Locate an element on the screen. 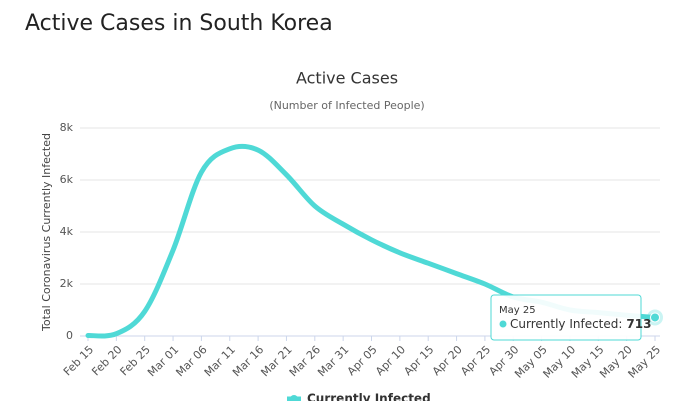 This screenshot has height=401, width=690. tooltip-dot is located at coordinates (503, 324).